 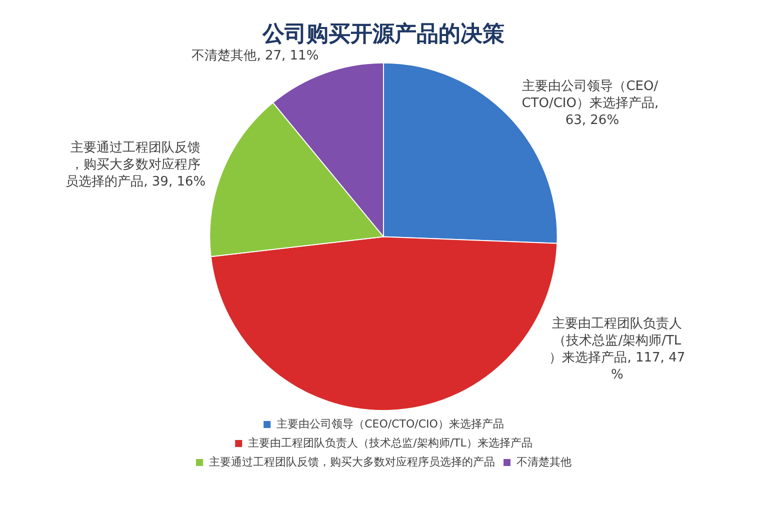 What do you see at coordinates (255, 56) in the screenshot?
I see `data-label: 不清楚其他, 27, 11%` at bounding box center [255, 56].